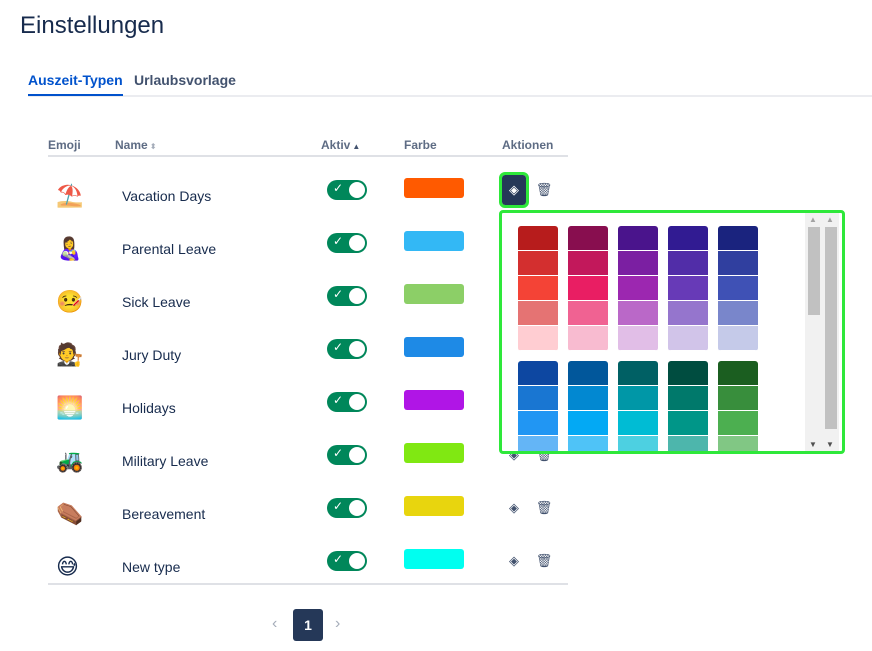 Image resolution: width=872 pixels, height=651 pixels. Describe the element at coordinates (357, 190) in the screenshot. I see `toggle-knob` at that location.